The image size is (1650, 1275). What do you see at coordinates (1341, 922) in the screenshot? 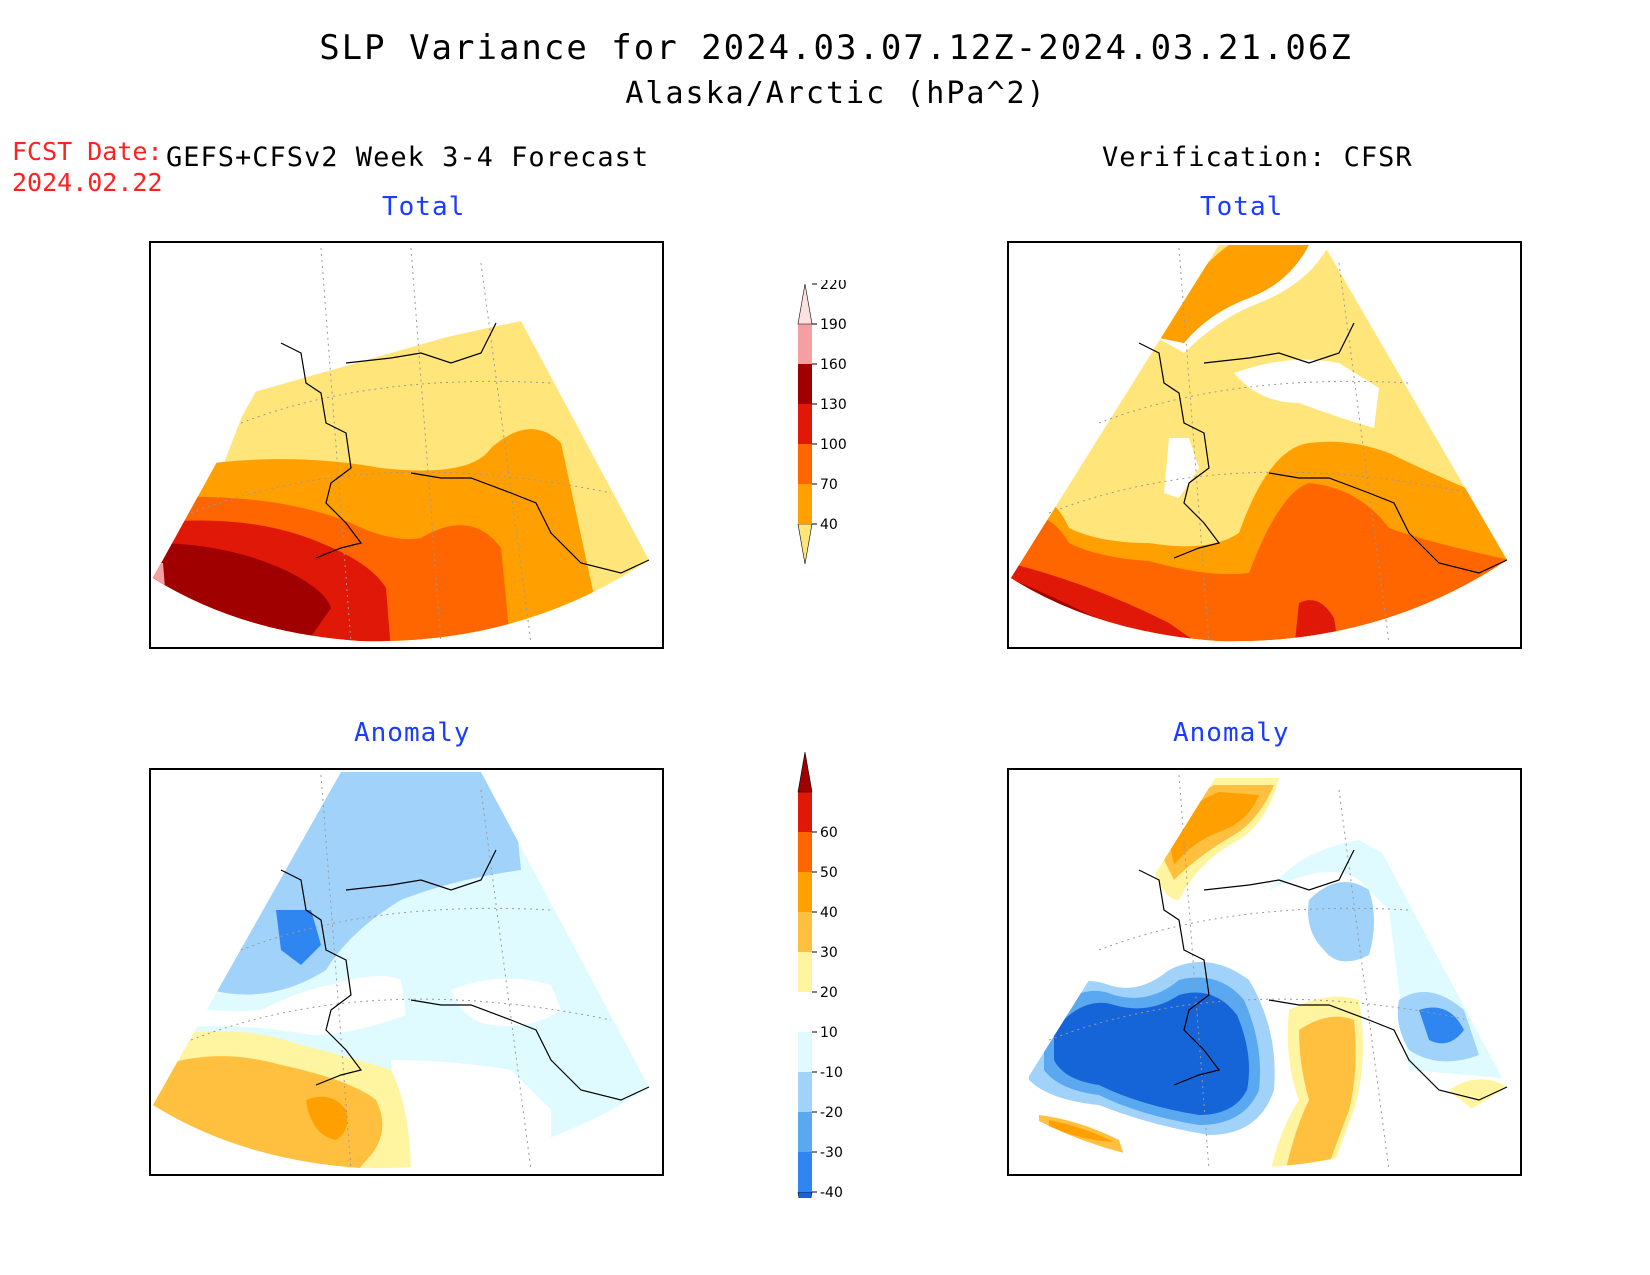
I see `fill-minus20-minus10` at bounding box center [1341, 922].